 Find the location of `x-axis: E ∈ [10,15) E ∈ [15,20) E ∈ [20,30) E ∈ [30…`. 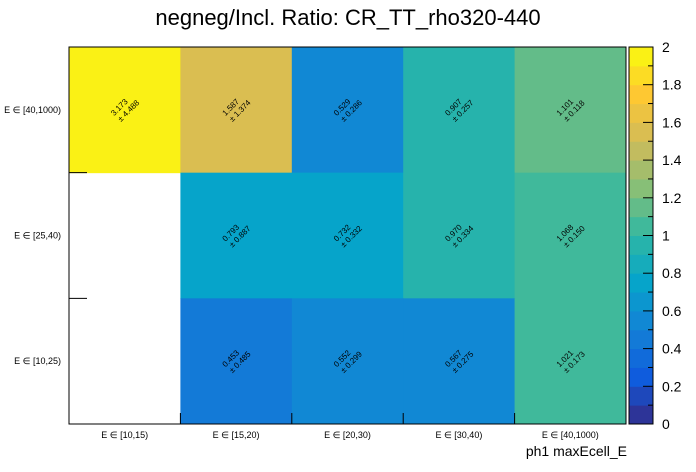

x-axis: E ∈ [10,15) E ∈ [15,20) E ∈ [20,30) E ∈ [30… is located at coordinates (350, 426).